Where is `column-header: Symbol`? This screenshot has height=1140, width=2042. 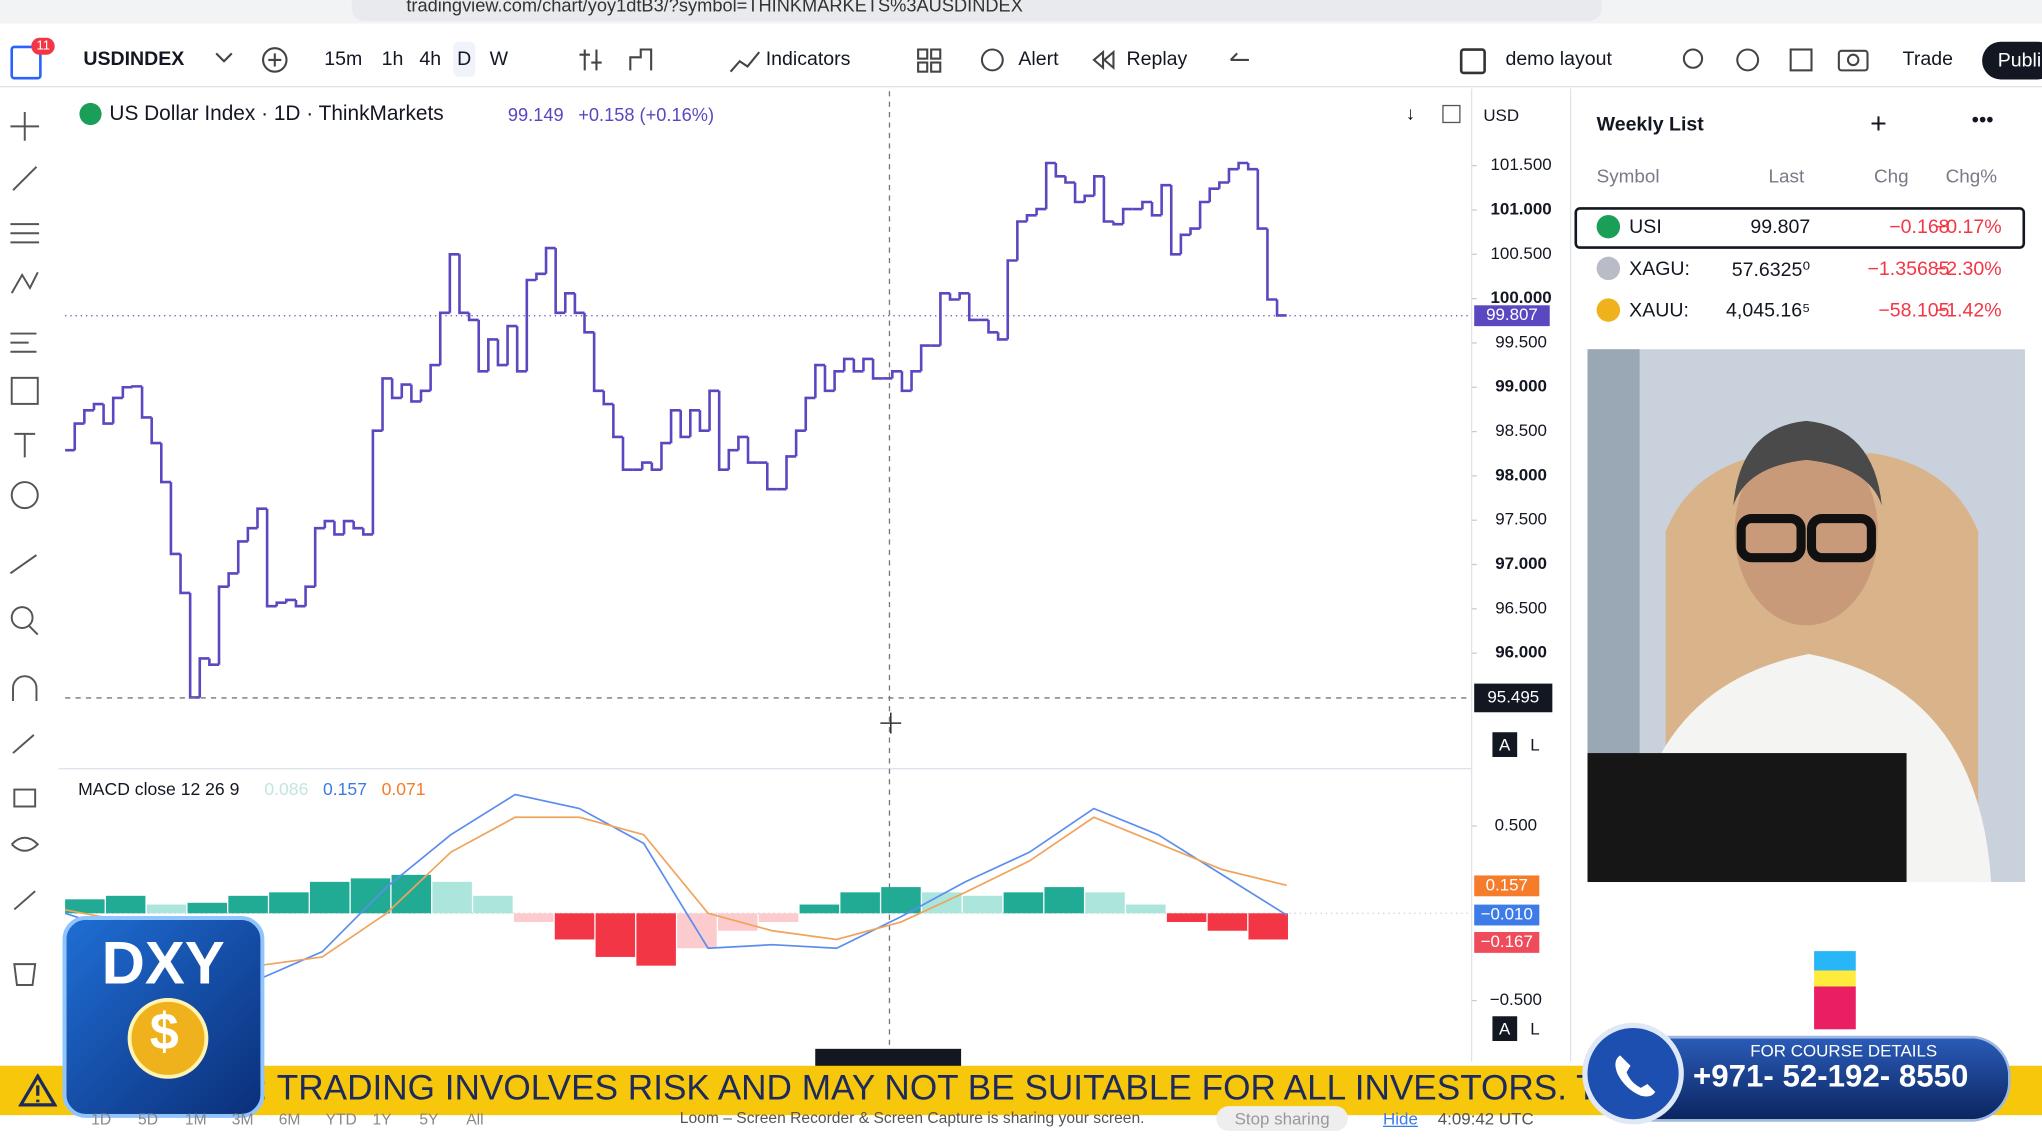
column-header: Symbol is located at coordinates (1628, 177).